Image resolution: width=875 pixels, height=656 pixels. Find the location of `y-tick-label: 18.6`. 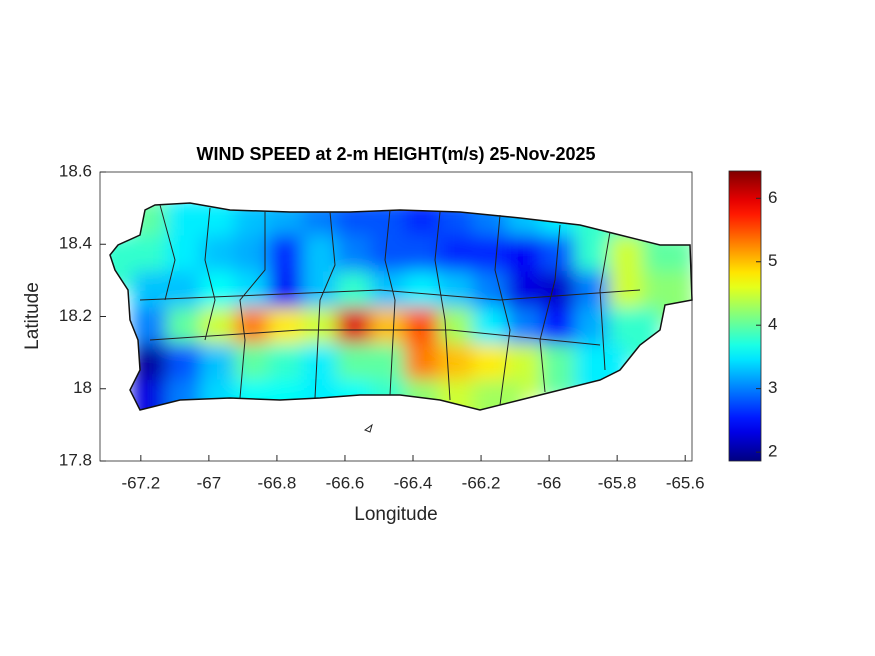

y-tick-label: 18.6 is located at coordinates (75, 170).